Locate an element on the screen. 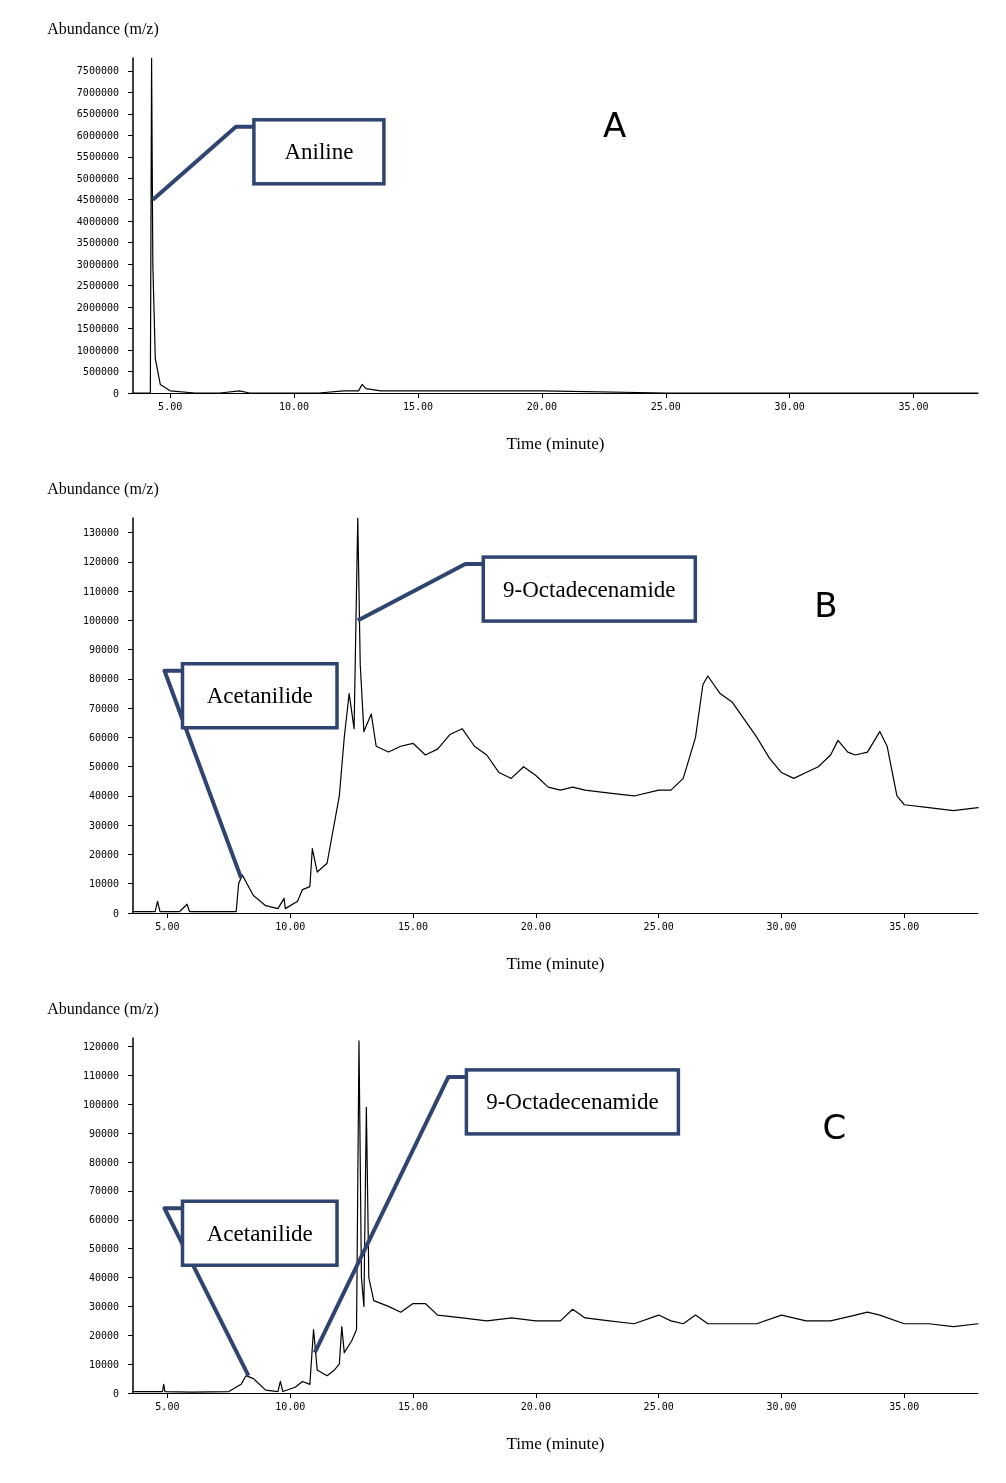 This screenshot has height=1483, width=1006. y-tick-label: 500000 is located at coordinates (100, 372).